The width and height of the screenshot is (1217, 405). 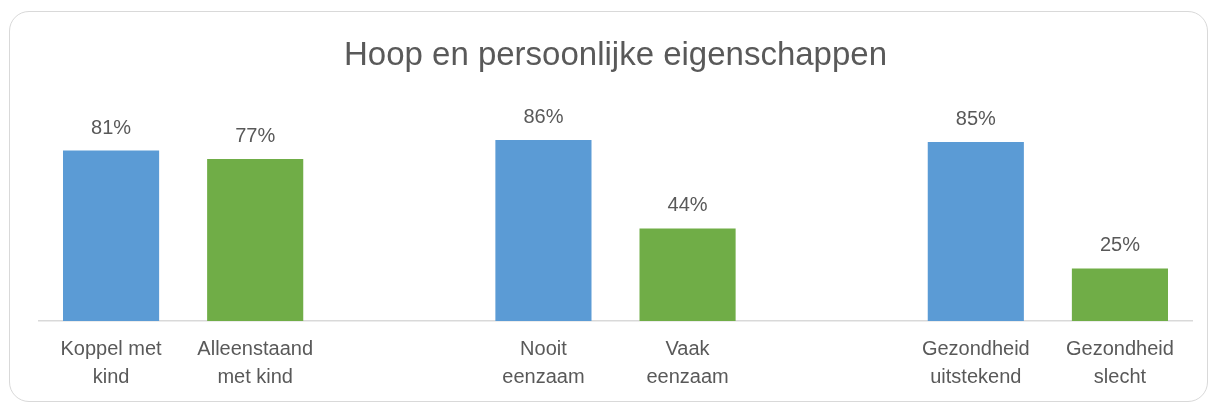 I want to click on x-tick-label: Nooit eenzaam, so click(x=543, y=361).